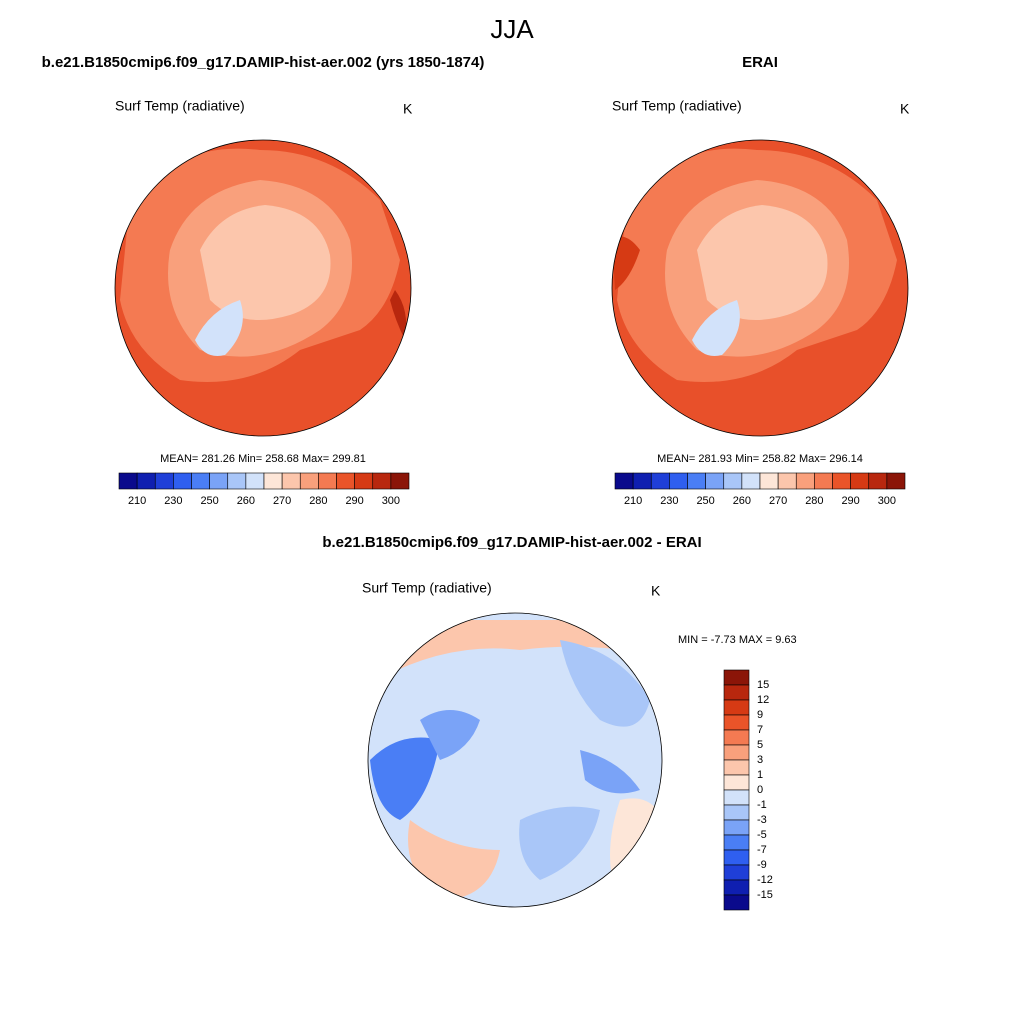 The width and height of the screenshot is (1024, 1029). I want to click on panel-title: ERAI, so click(760, 62).